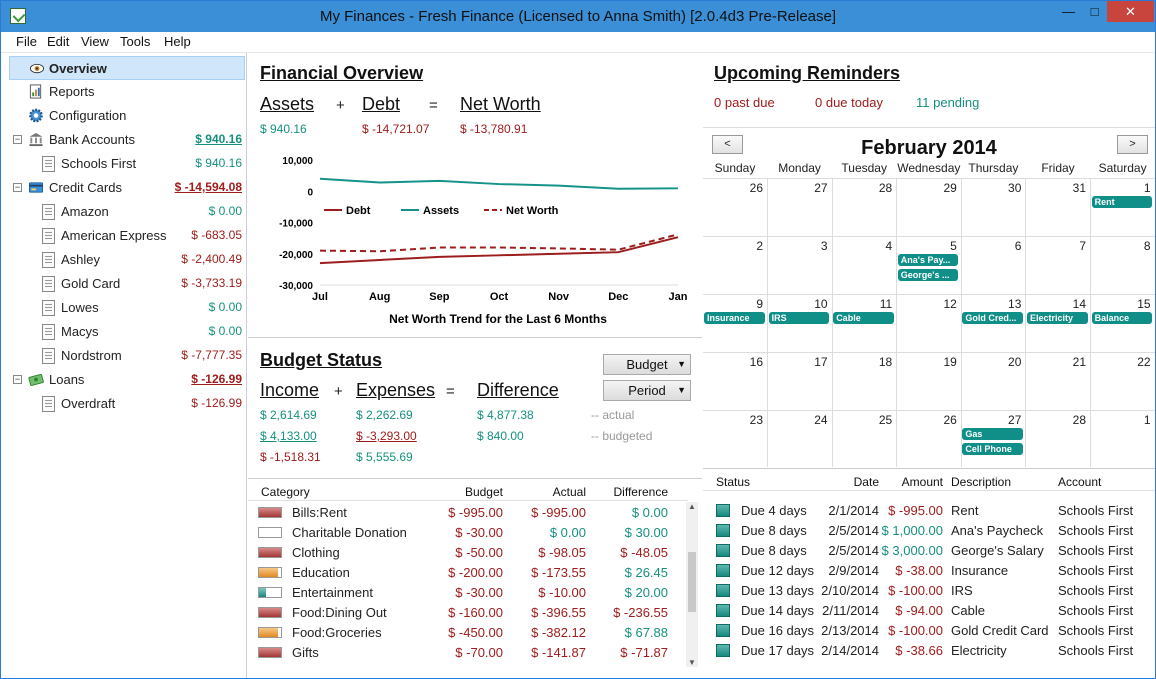  I want to click on loans-total: $ -126.99, so click(216, 379).